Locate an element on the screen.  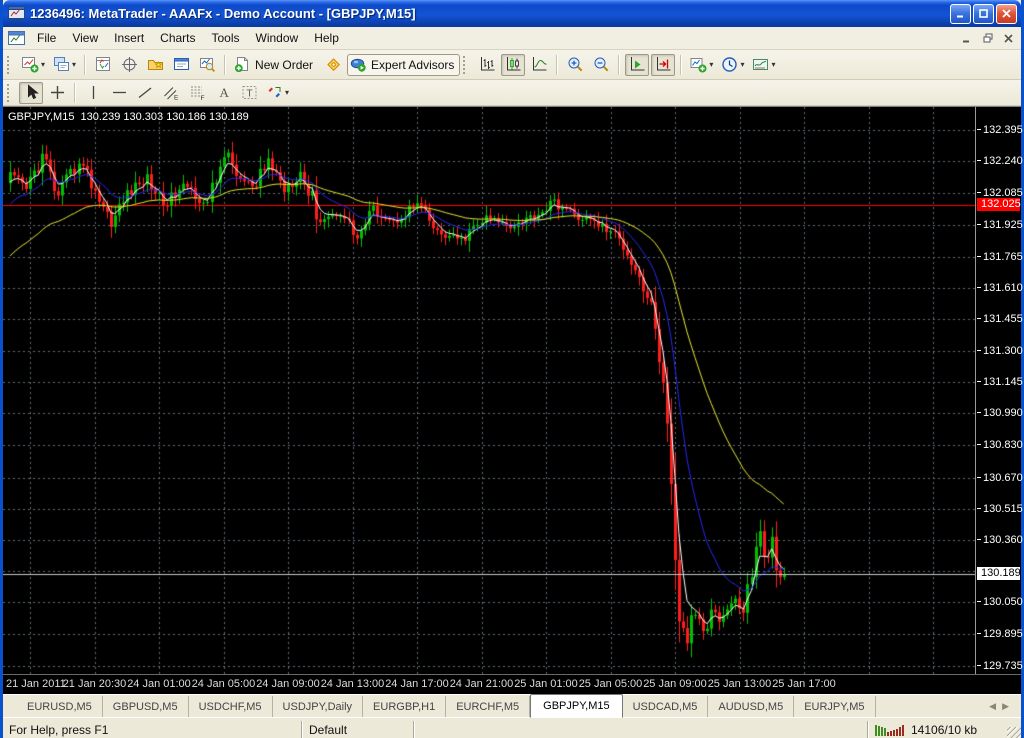
tab-usdchf-m5: USDCHF,M5 is located at coordinates (231, 706).